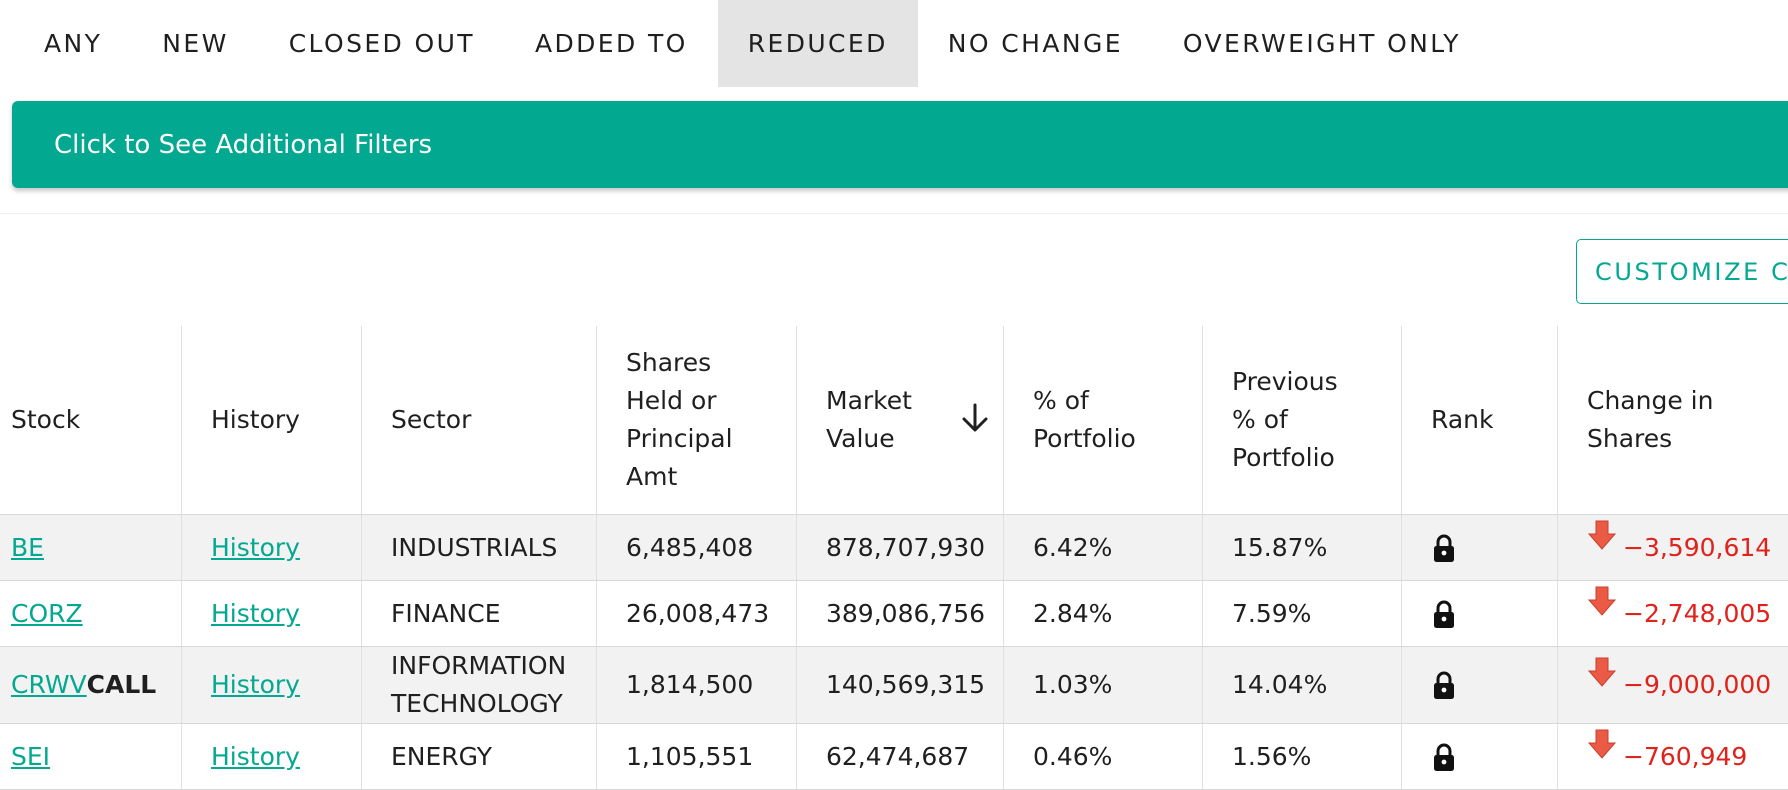 Image resolution: width=1788 pixels, height=790 pixels. Describe the element at coordinates (1673, 613) in the screenshot. I see `change-cell: −2,748,005` at that location.